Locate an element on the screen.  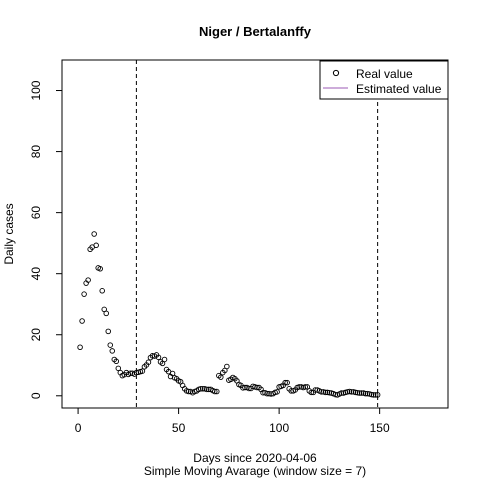
y-tick-label: 100 is located at coordinates (36, 90).